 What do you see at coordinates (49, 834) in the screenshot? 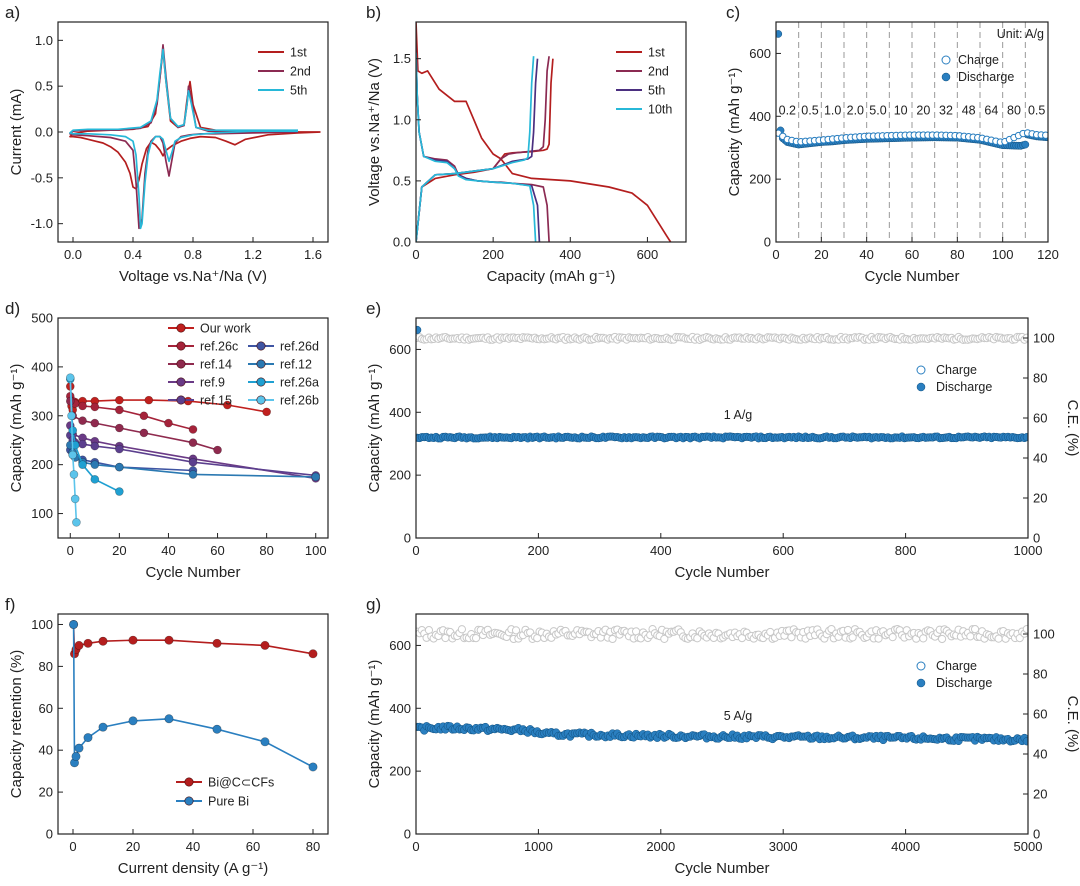
I see `y-tick-label: 0` at bounding box center [49, 834].